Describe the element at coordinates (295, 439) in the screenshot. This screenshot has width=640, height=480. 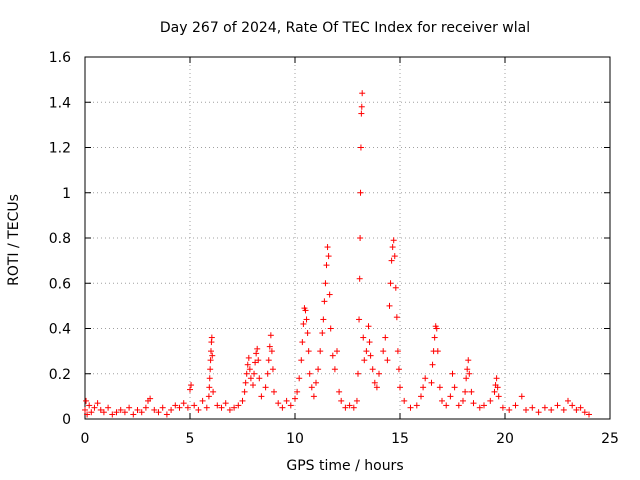
I see `x-tick-label: 10` at that location.